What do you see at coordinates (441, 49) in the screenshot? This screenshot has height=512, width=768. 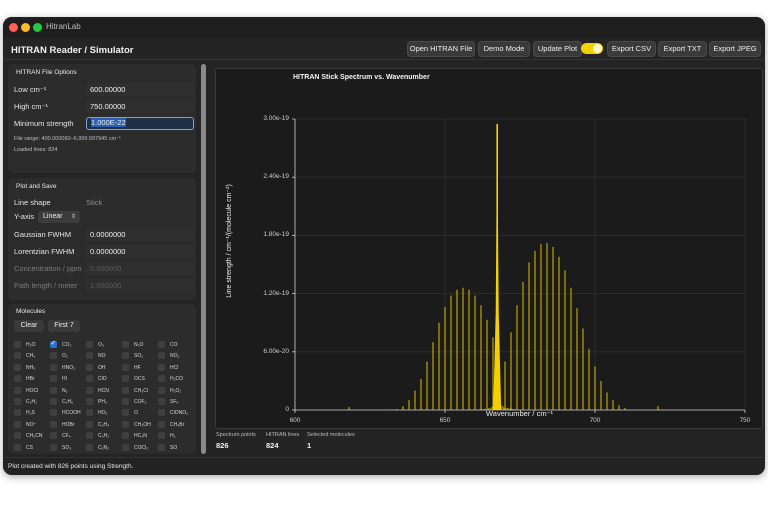 I see `open-hitran-file-button: Open HITRAN File` at bounding box center [441, 49].